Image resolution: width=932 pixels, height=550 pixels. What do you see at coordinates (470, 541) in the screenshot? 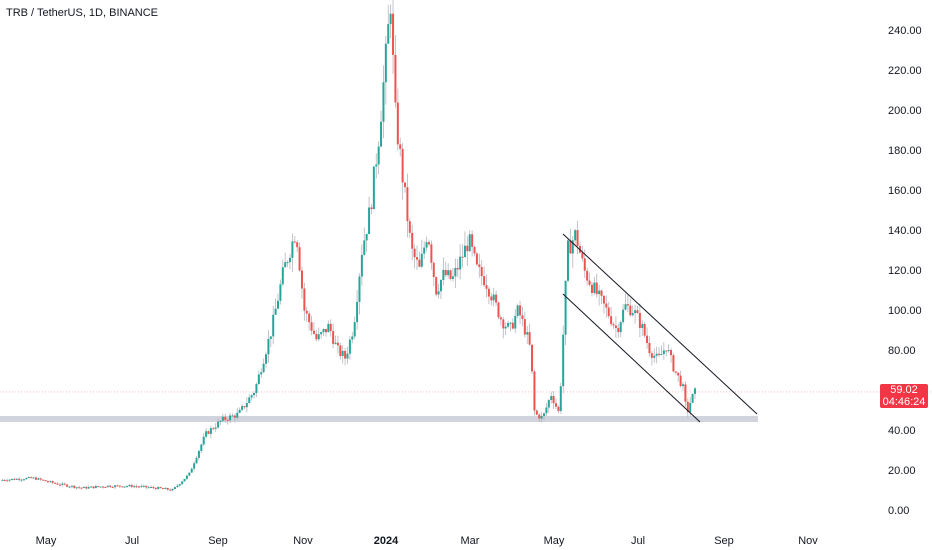
I see `x-tick-label: Mar` at bounding box center [470, 541].